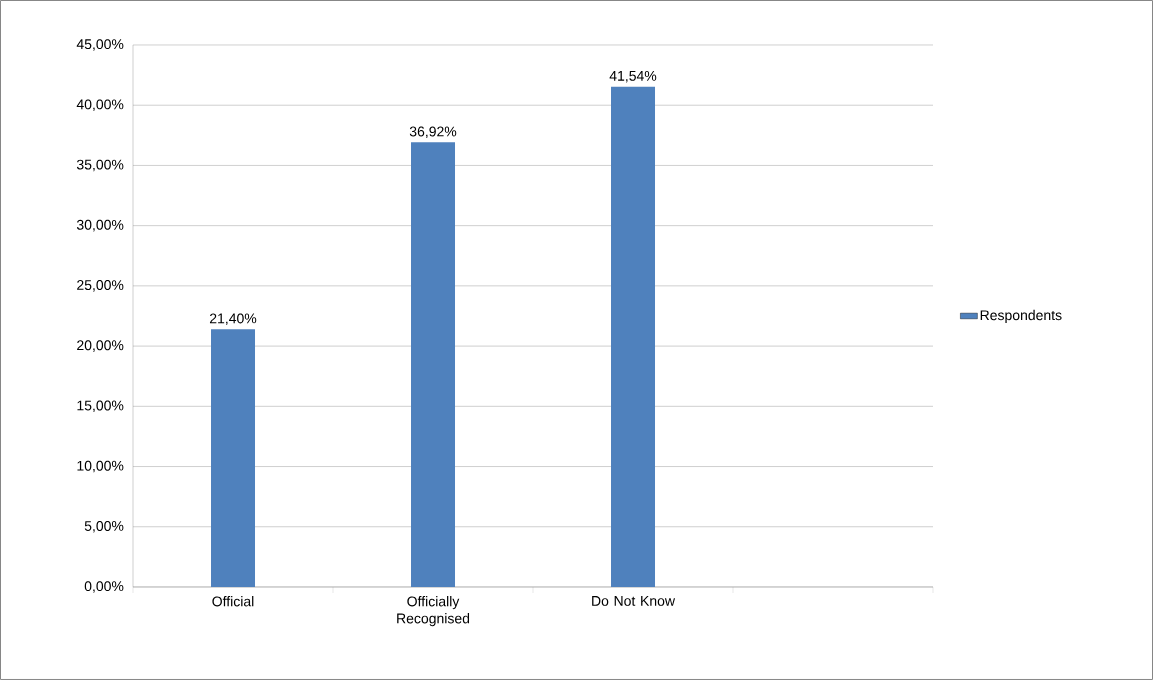  I want to click on y-tick-label: 30,00%, so click(100, 225).